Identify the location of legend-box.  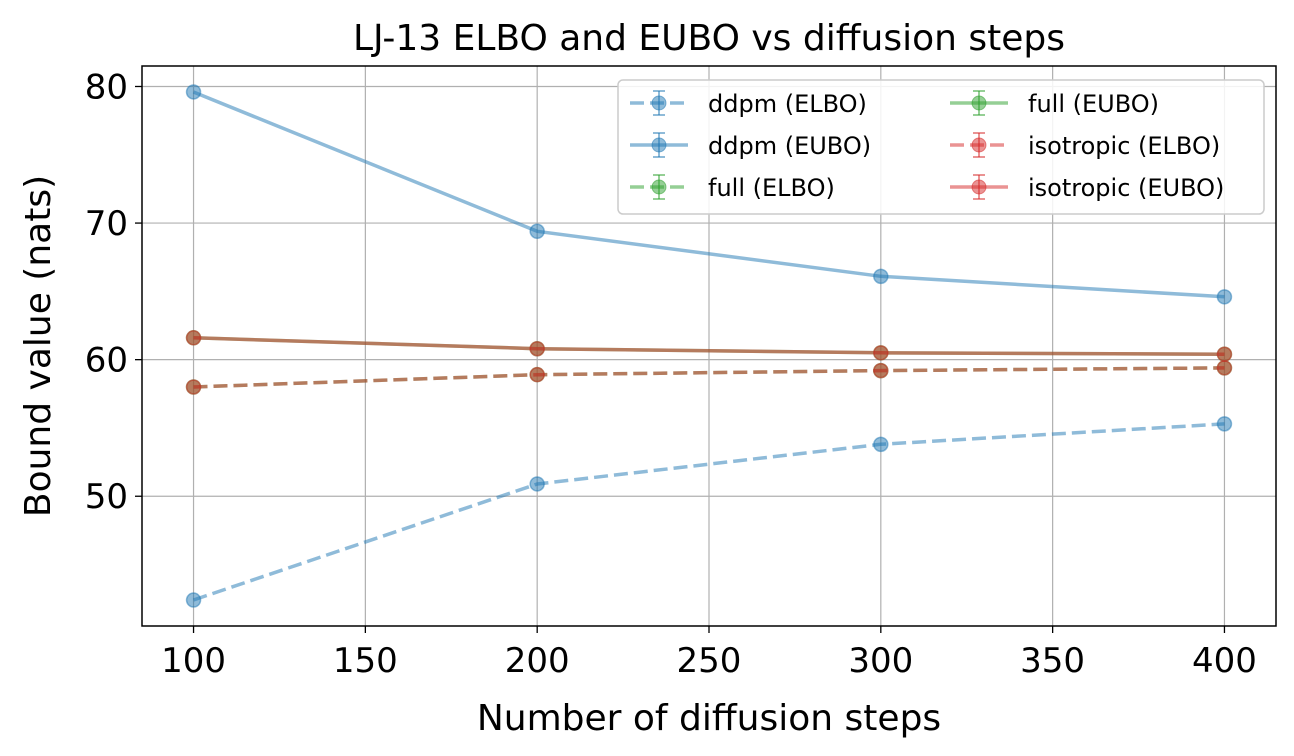
(941, 147).